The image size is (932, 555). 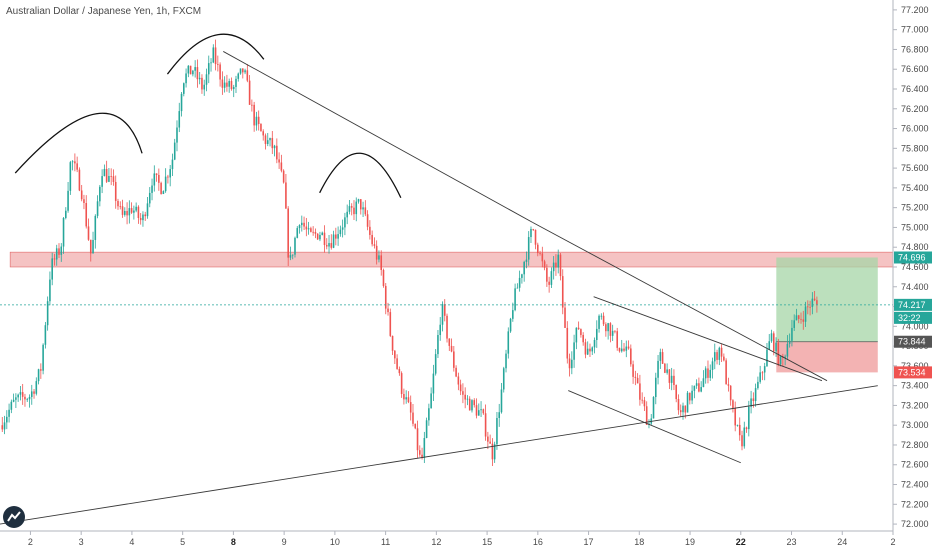 What do you see at coordinates (451, 259) in the screenshot?
I see `resistance-zone` at bounding box center [451, 259].